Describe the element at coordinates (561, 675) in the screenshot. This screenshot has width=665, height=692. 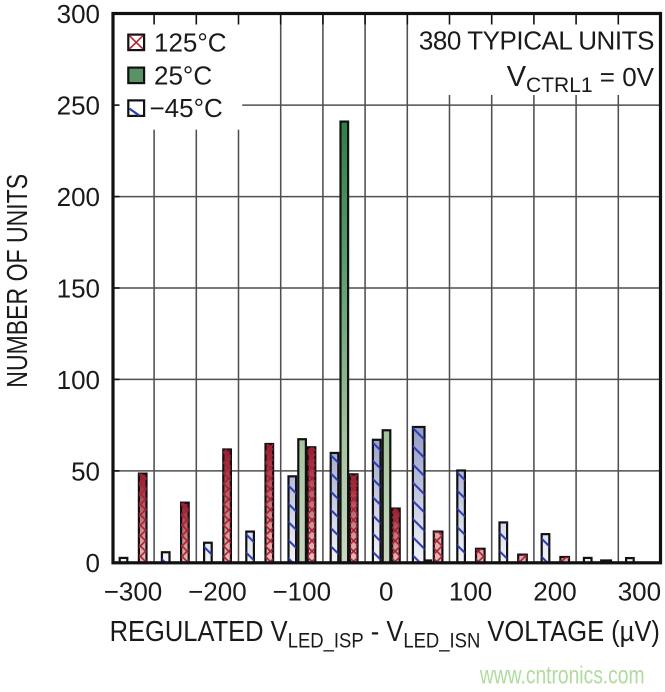
I see `svg-text: www.cntronics.com` at that location.